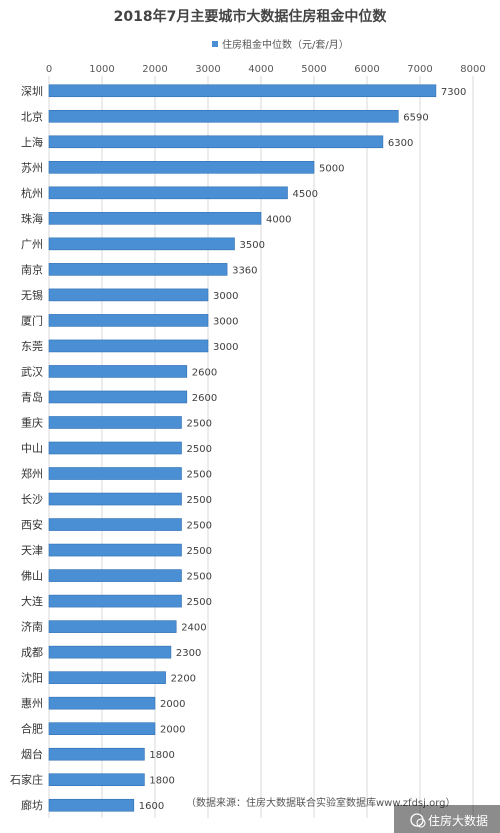 This screenshot has height=833, width=500. Describe the element at coordinates (251, 16) in the screenshot. I see `chart-title: 2018年7月主要城市大数据住房租金中位数` at that location.